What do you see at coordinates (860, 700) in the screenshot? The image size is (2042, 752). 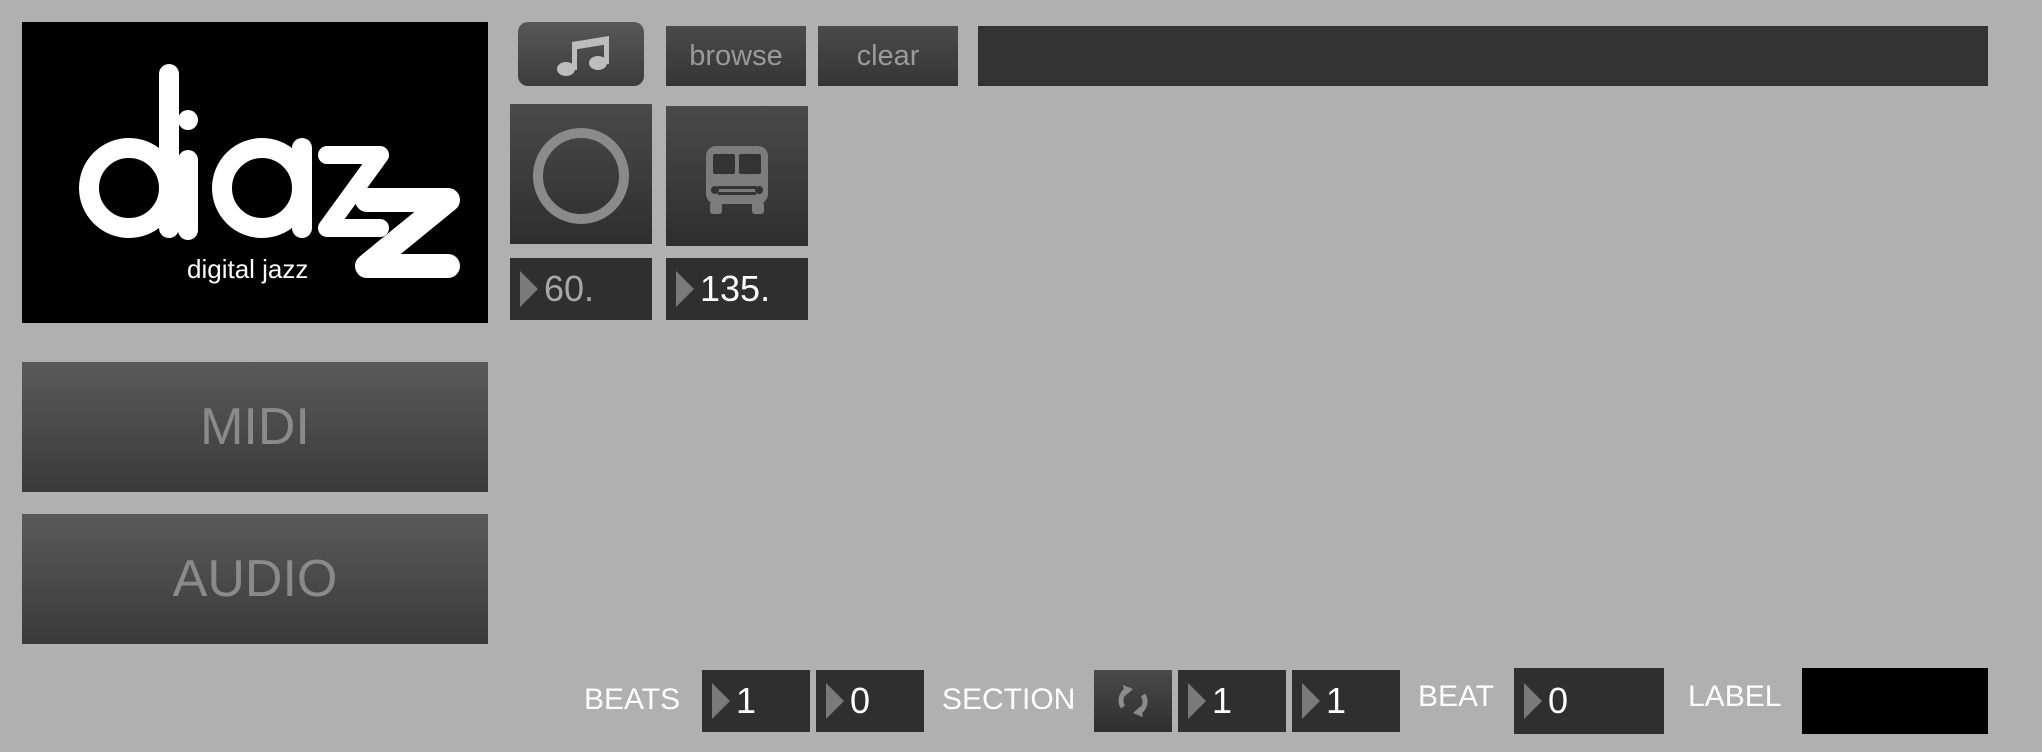 I see `beats-b-value: 0` at bounding box center [860, 700].